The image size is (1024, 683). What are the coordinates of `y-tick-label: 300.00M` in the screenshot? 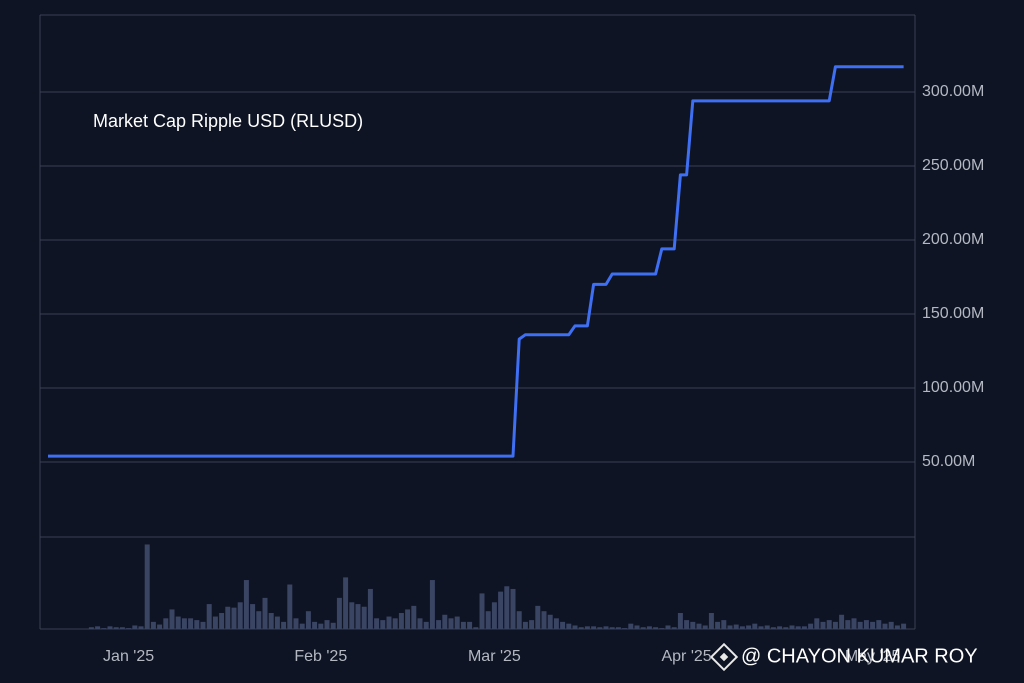 It's located at (953, 91).